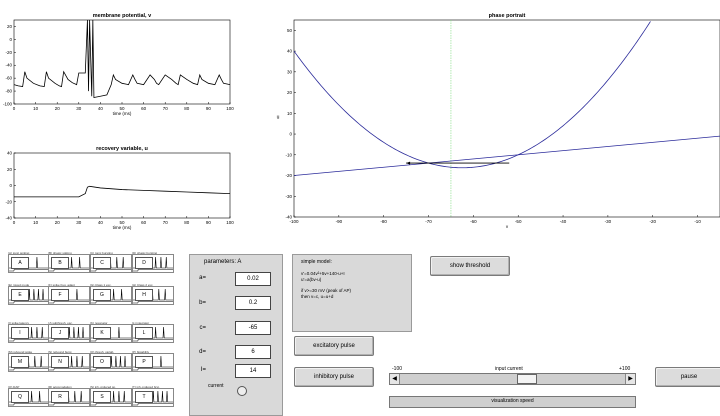  I want to click on slider-right-arrow: ▶, so click(630, 379).